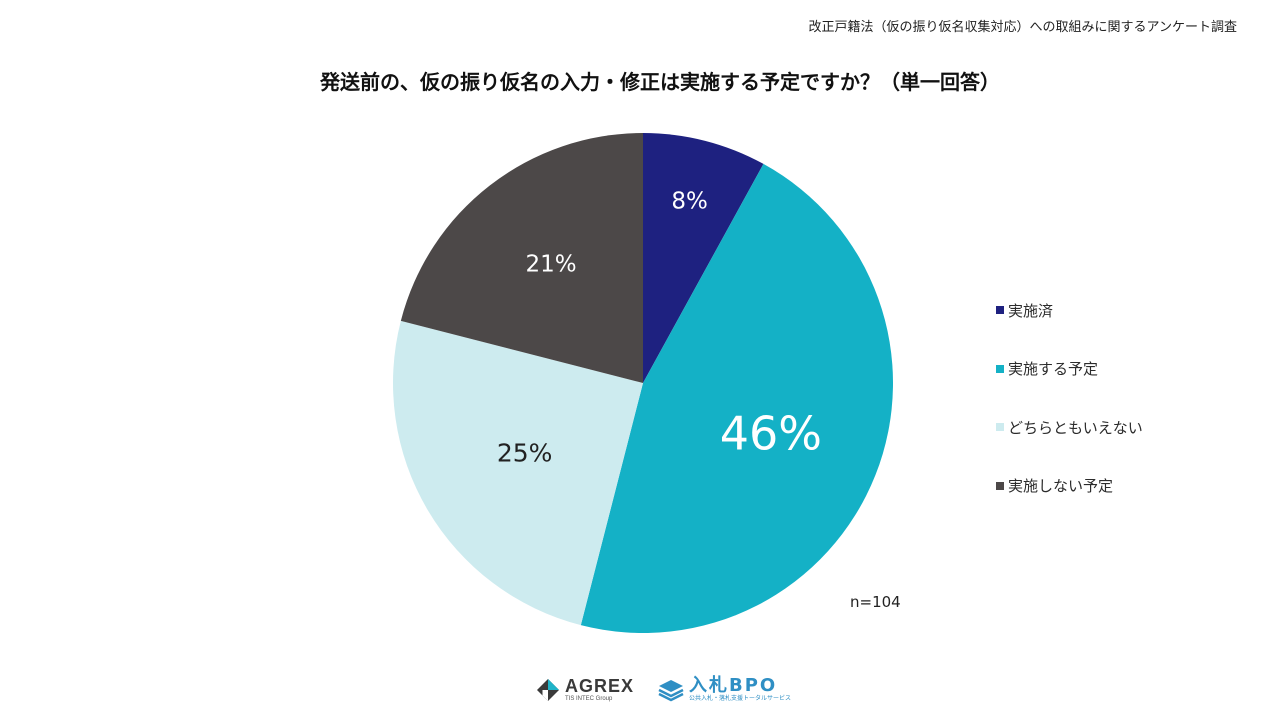 This screenshot has height=723, width=1287. Describe the element at coordinates (518, 473) in the screenshot. I see `pie-slice-undecided` at that location.